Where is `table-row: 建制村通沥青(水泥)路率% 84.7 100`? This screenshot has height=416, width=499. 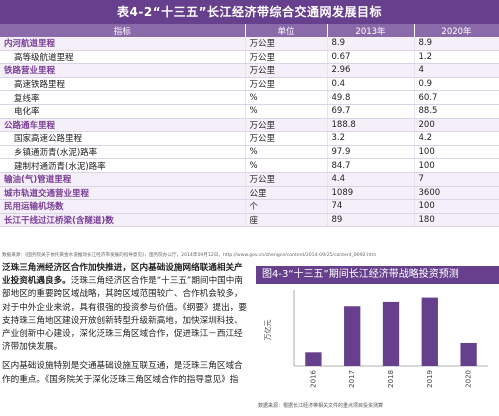
table-row: 建制村通沥青(水泥)路率% 84.7 100 is located at coordinates (249, 165).